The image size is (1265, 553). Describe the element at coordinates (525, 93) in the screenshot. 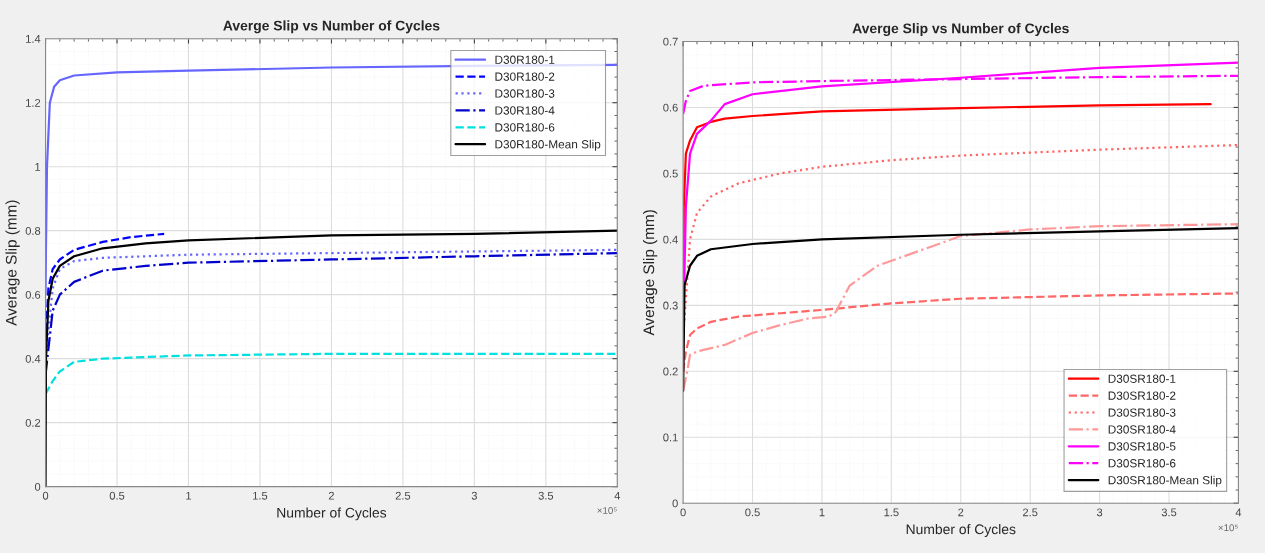

I see `legend-label: D30R180-3` at that location.